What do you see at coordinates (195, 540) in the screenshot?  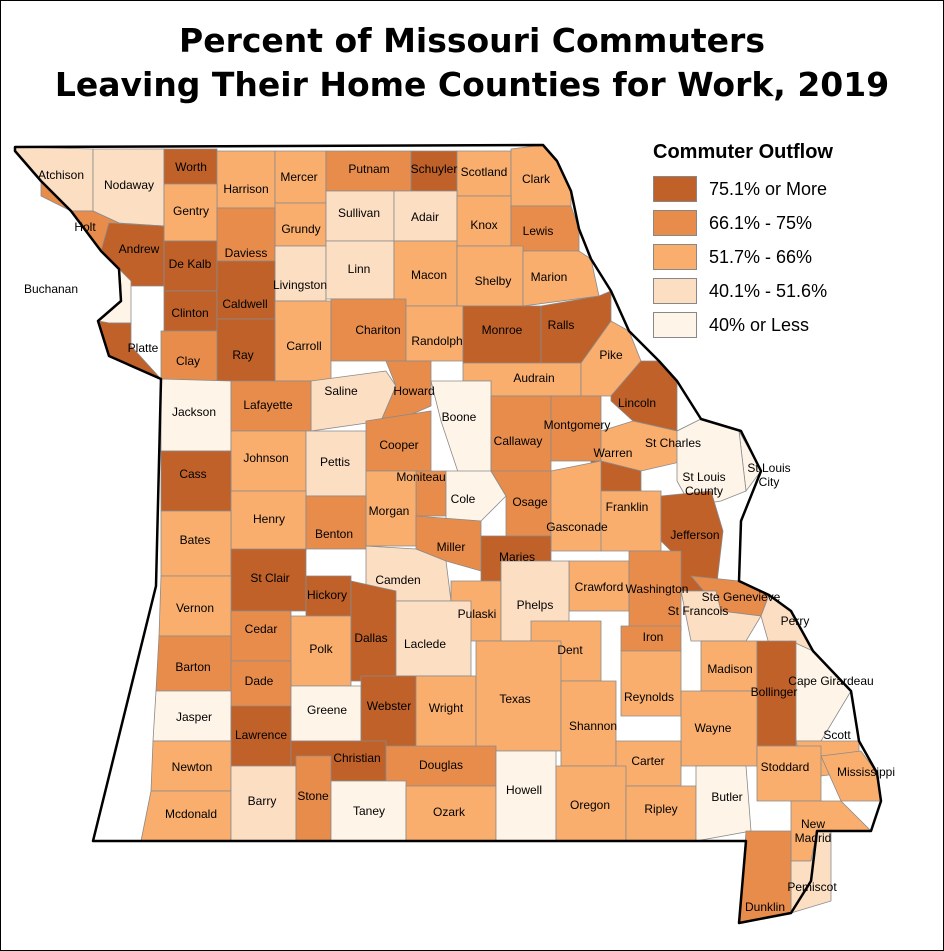 I see `county-label-bates: Bates` at bounding box center [195, 540].